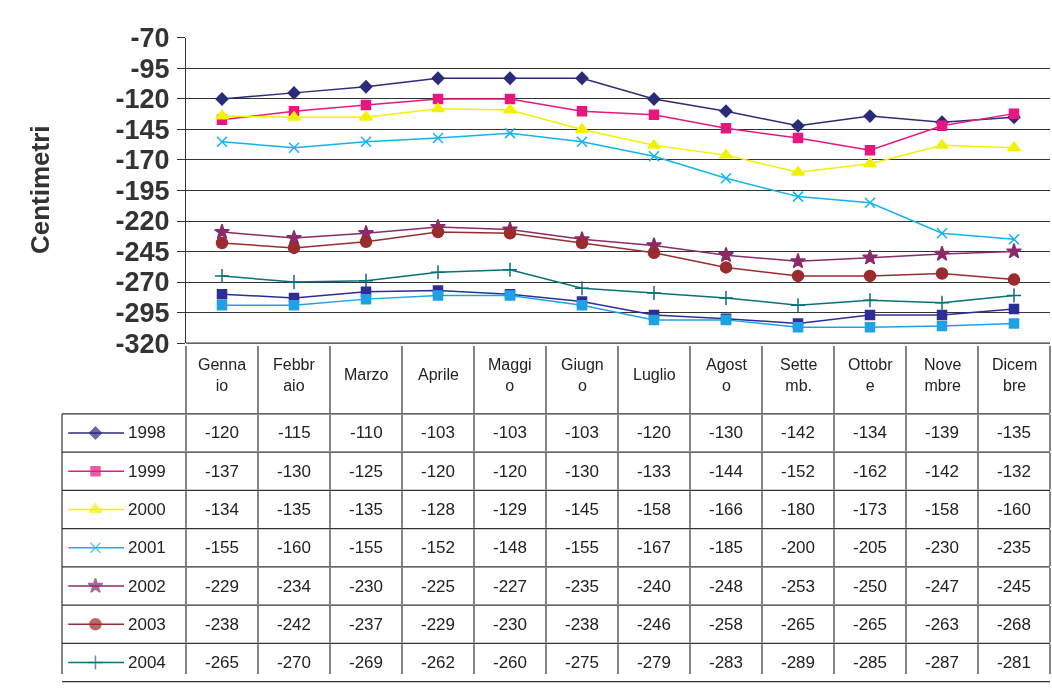  I want to click on data-label: -225, so click(438, 586).